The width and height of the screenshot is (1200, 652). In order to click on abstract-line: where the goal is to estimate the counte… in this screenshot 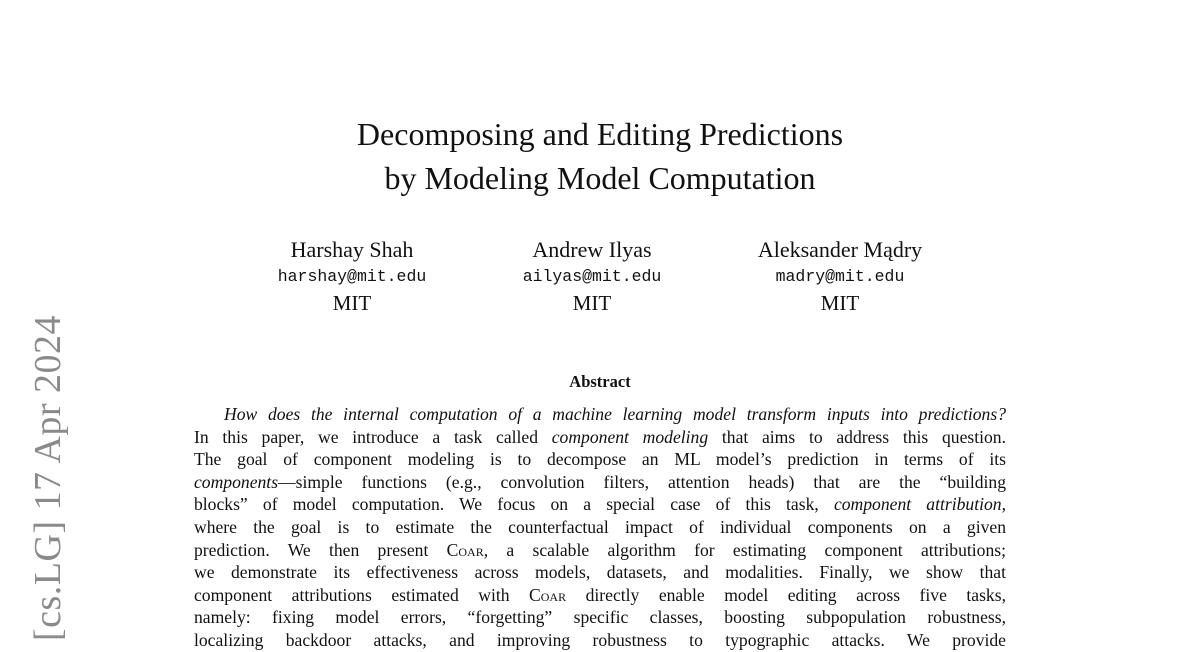, I will do `click(600, 527)`.